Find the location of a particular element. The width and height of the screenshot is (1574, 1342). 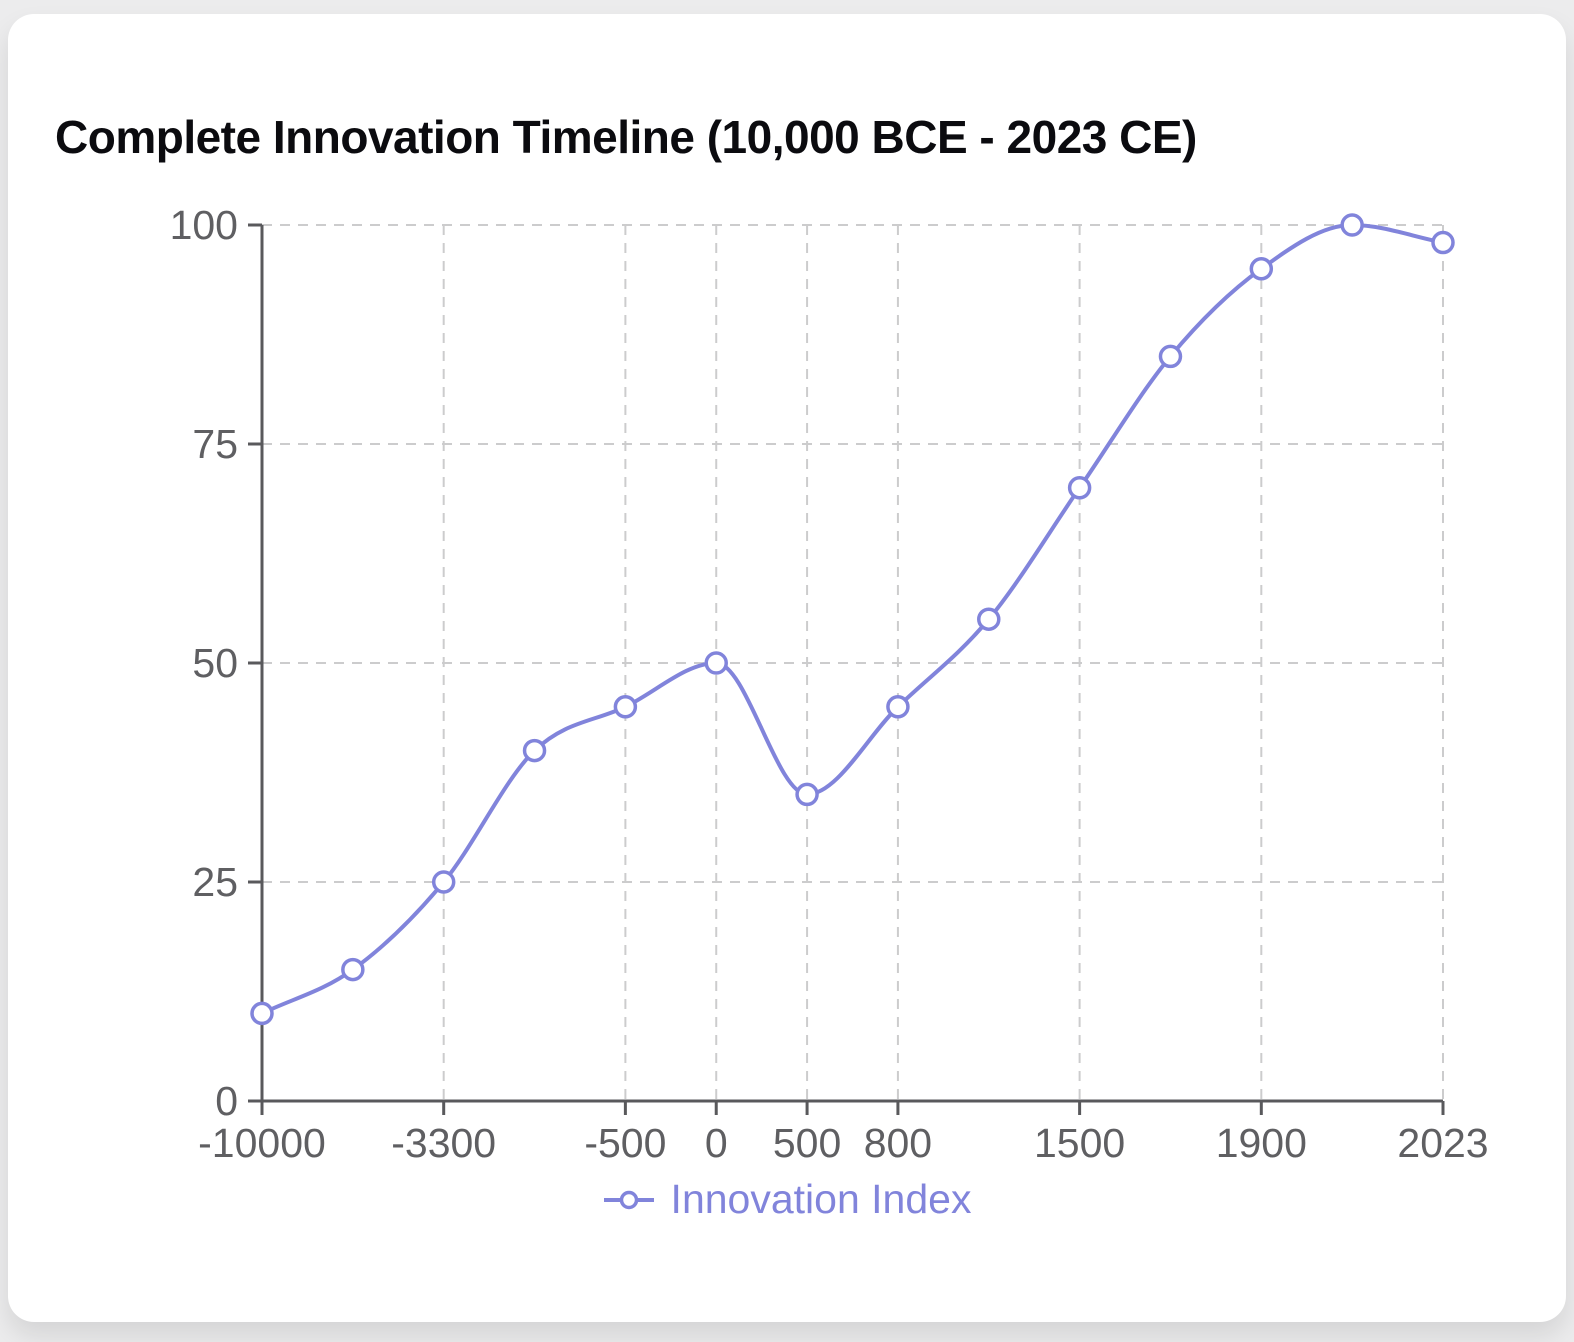

y-tick-label: 50 is located at coordinates (215, 663).